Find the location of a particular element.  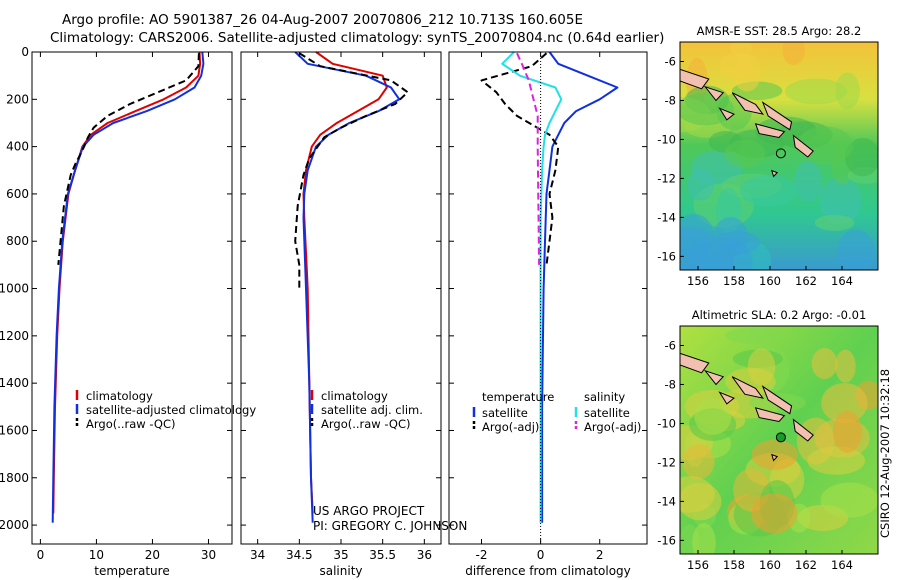

x-tick-label: 34 is located at coordinates (257, 555).